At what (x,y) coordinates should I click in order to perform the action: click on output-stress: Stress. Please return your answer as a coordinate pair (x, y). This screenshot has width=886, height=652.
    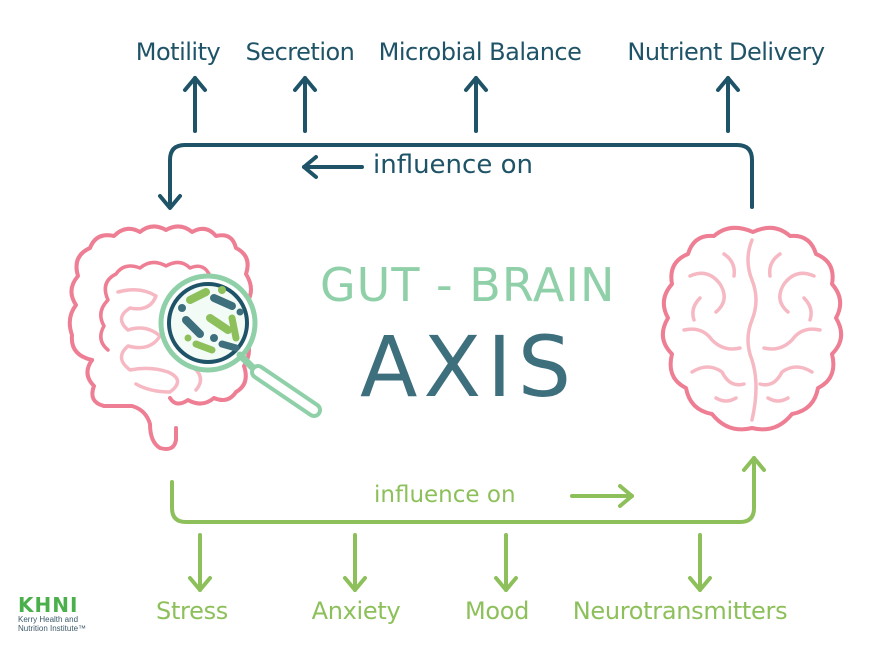
    Looking at the image, I should click on (192, 611).